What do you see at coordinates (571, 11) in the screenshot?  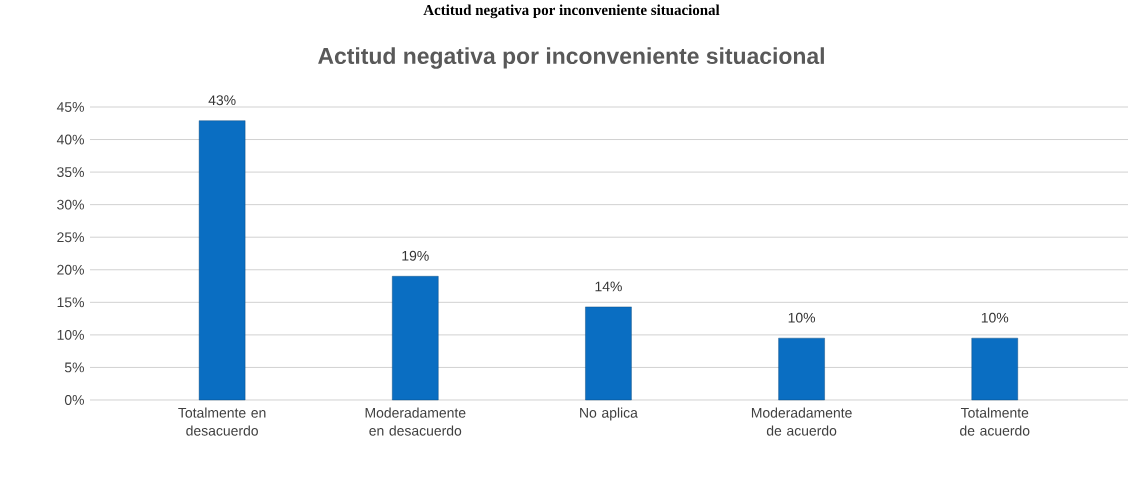 I see `text: Actitud negativa por inconveniente situacional` at bounding box center [571, 11].